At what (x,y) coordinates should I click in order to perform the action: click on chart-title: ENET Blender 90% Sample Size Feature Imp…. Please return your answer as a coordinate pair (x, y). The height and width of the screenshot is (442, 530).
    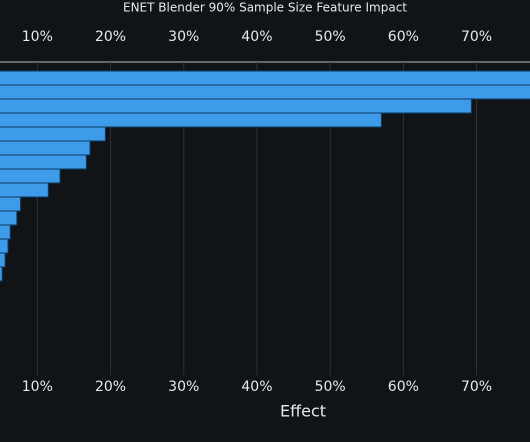
    Looking at the image, I should click on (265, 8).